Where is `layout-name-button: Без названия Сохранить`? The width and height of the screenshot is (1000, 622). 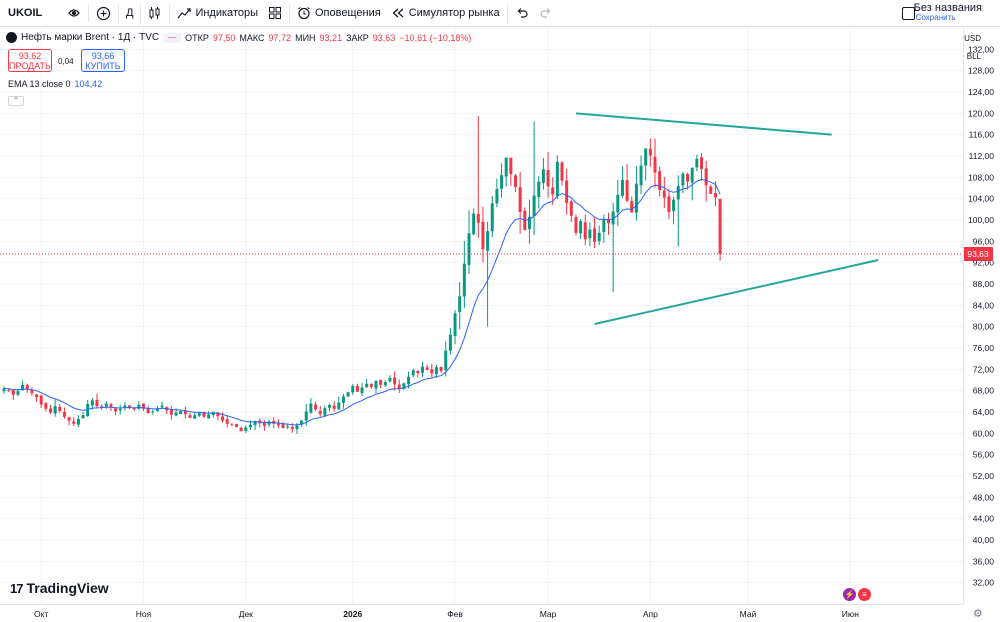 layout-name-button: Без названия Сохранить is located at coordinates (948, 13).